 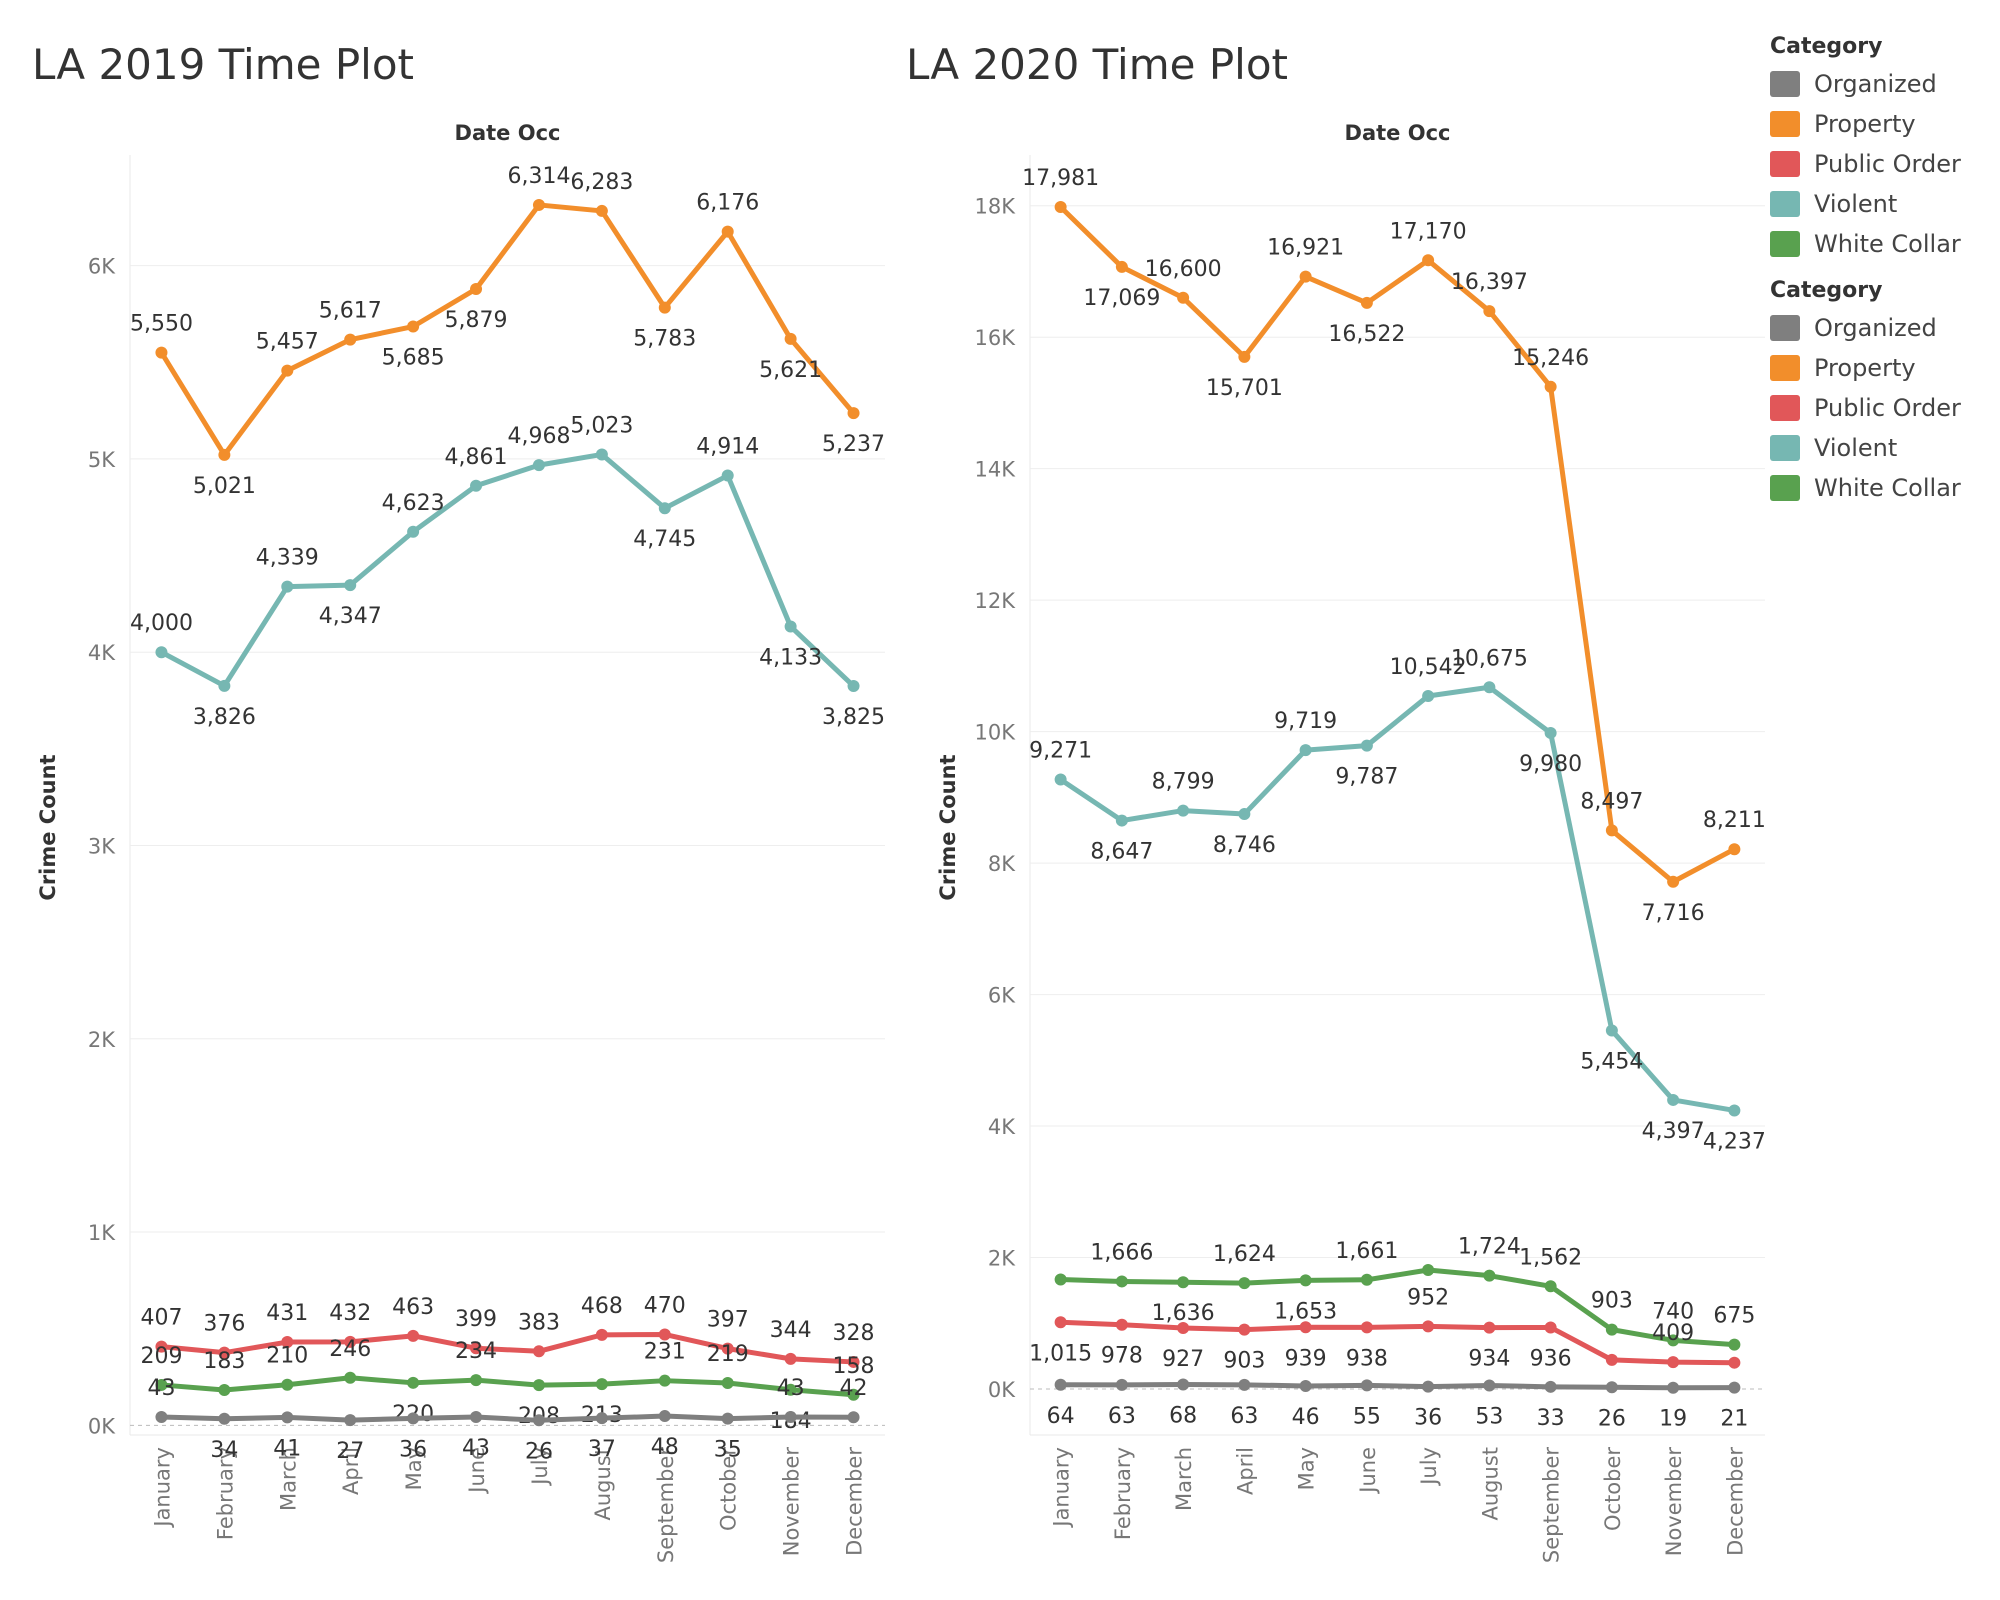 I want to click on data-label-violent: 3,826, so click(x=224, y=717).